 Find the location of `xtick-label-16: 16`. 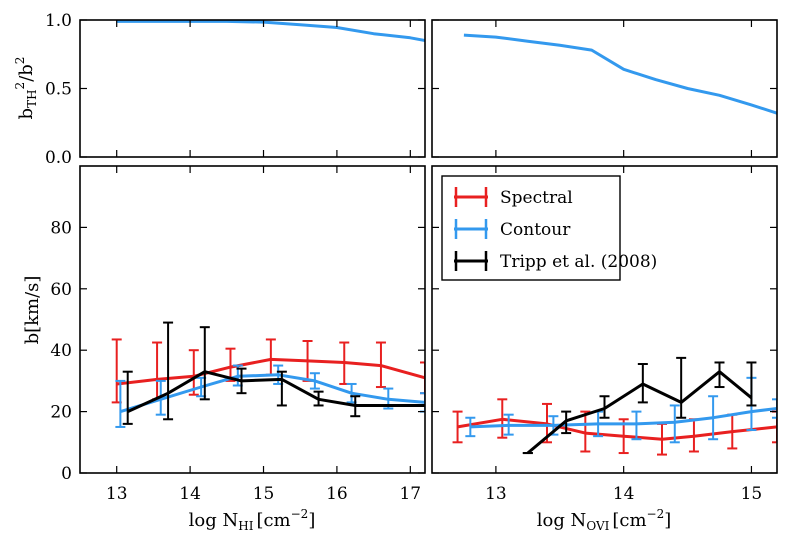

xtick-label-16: 16 is located at coordinates (337, 494).